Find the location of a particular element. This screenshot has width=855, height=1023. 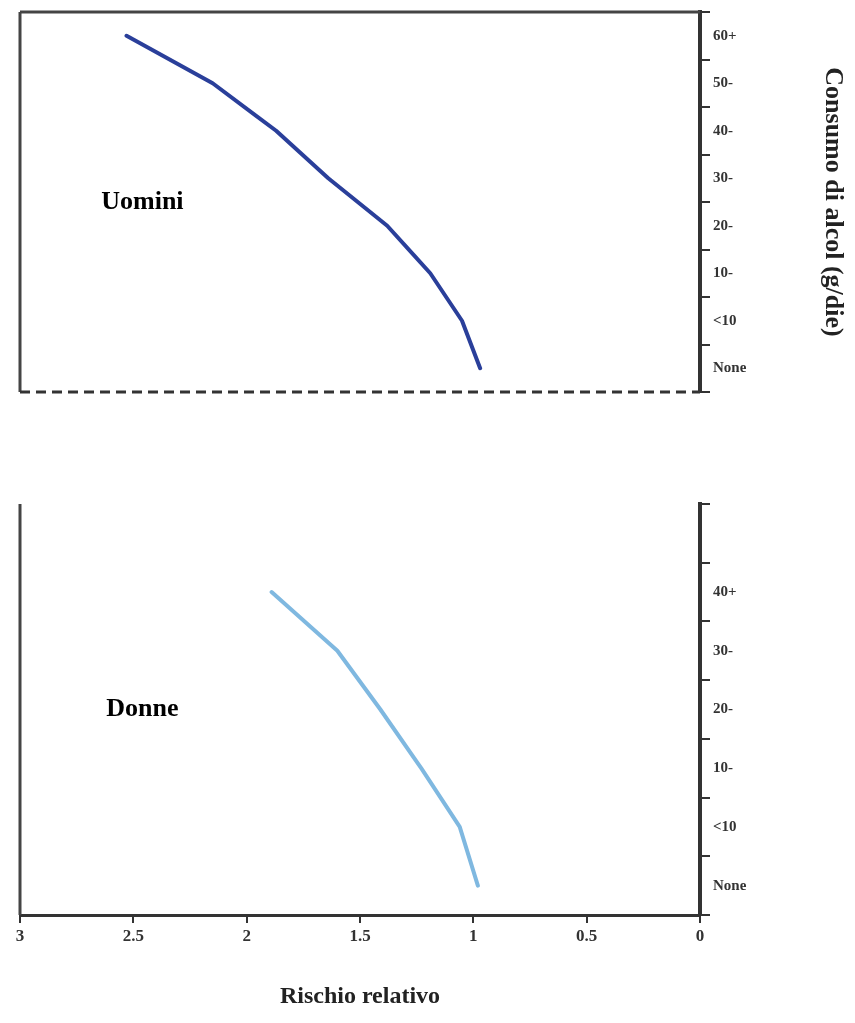

text: Donne is located at coordinates (142, 708).